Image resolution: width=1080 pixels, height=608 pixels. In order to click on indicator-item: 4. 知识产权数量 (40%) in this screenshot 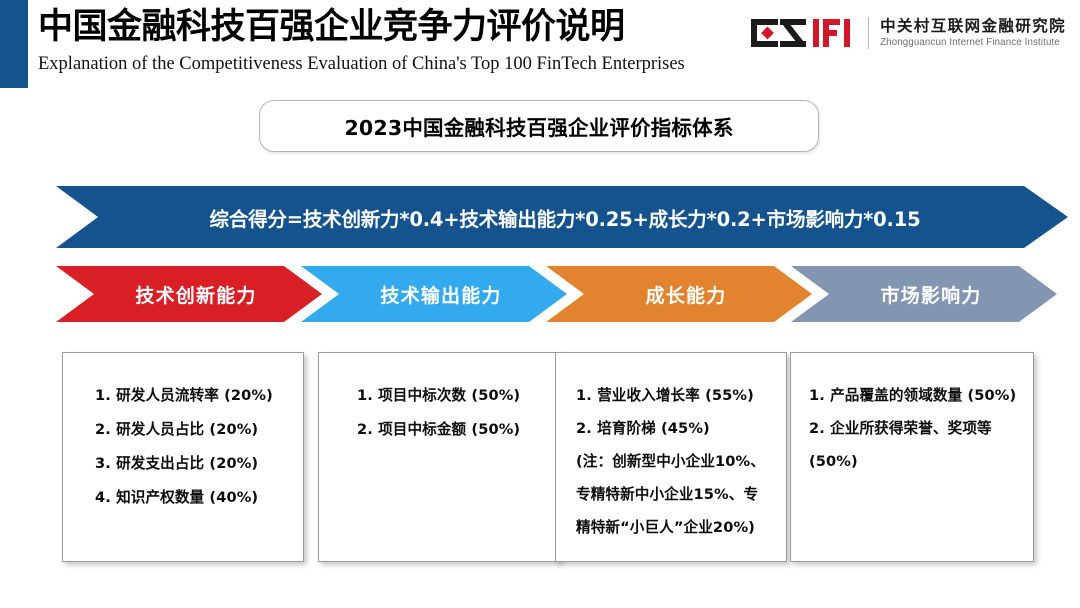, I will do `click(177, 497)`.